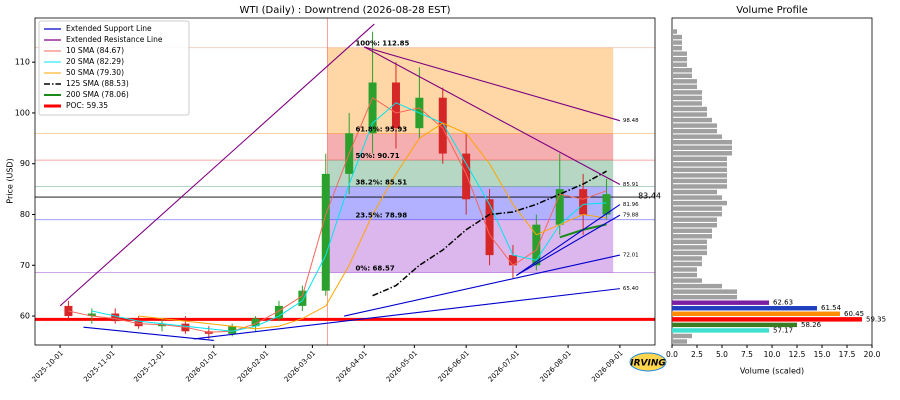 The height and width of the screenshot is (400, 900). I want to click on x-axis-label: Volume (scaled), so click(772, 371).